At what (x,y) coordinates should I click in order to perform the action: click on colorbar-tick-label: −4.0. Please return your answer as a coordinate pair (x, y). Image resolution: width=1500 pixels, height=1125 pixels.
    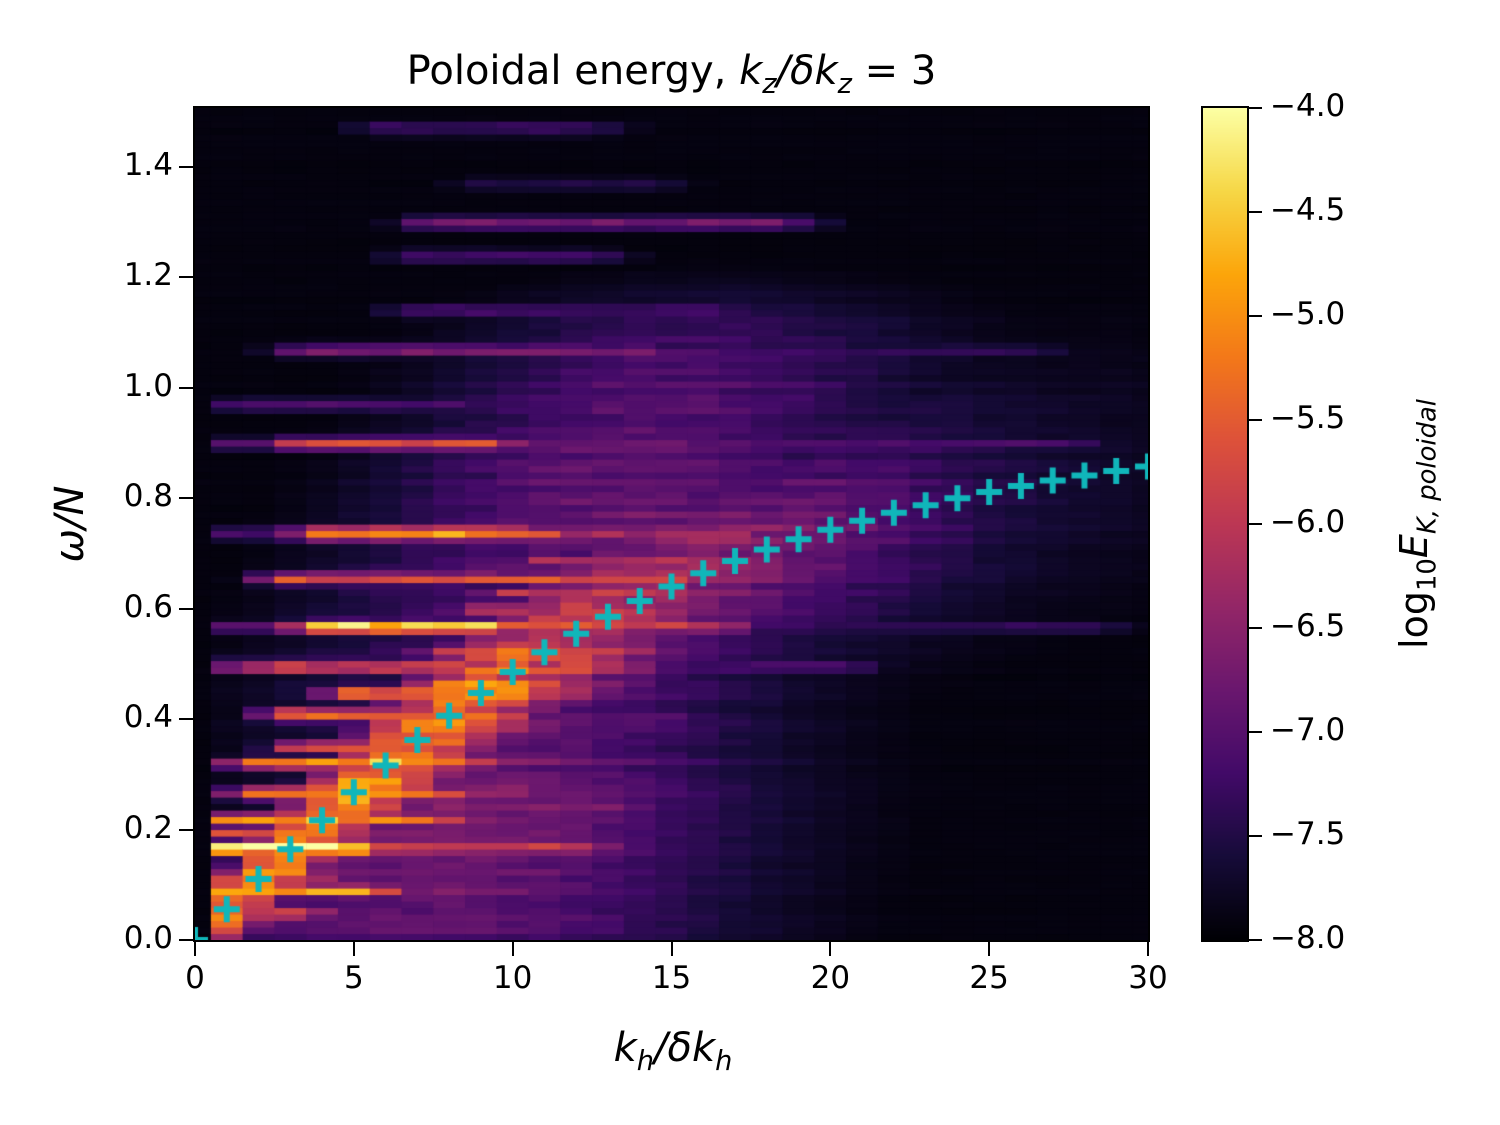
    Looking at the image, I should click on (1308, 106).